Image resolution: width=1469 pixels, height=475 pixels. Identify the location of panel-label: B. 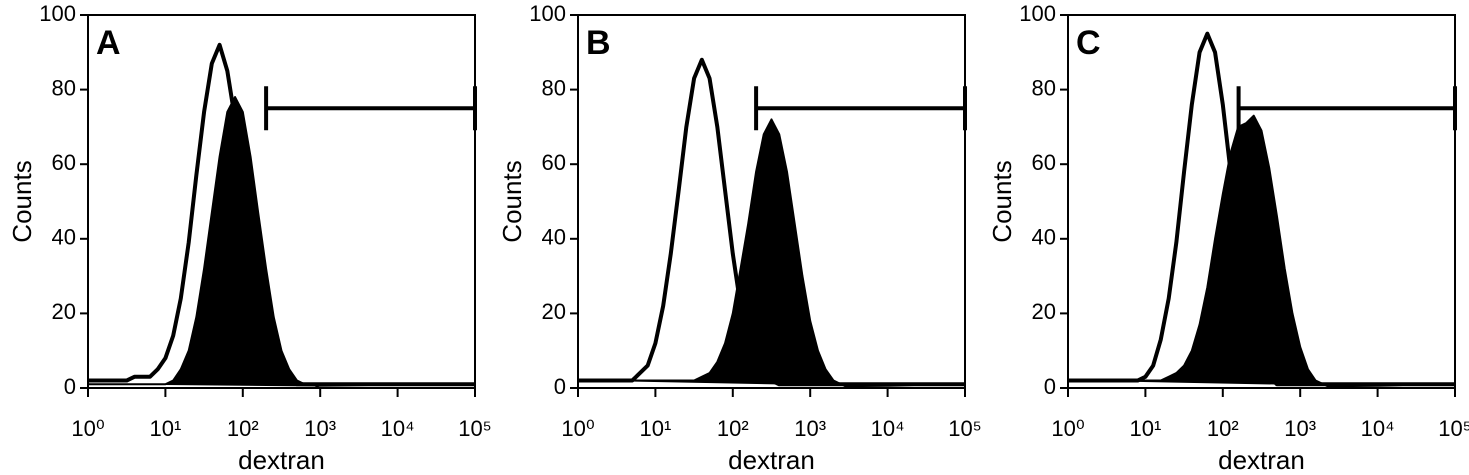
(598, 43).